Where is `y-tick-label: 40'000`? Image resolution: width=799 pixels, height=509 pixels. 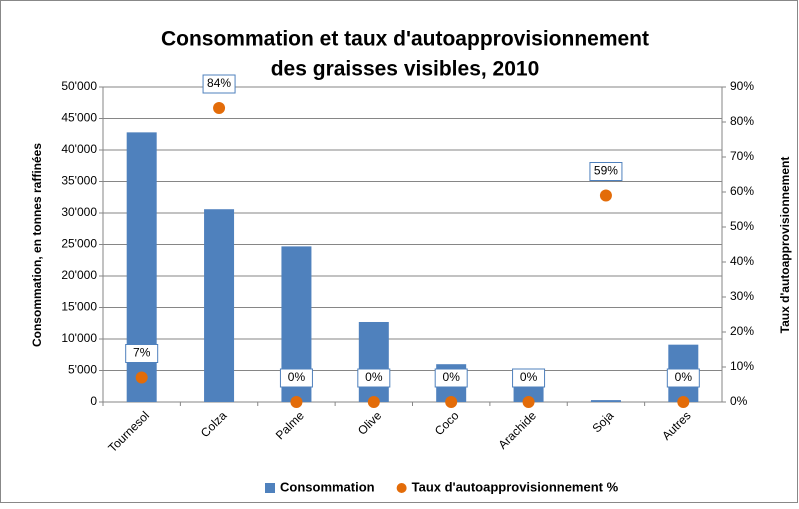 y-tick-label: 40'000 is located at coordinates (79, 149).